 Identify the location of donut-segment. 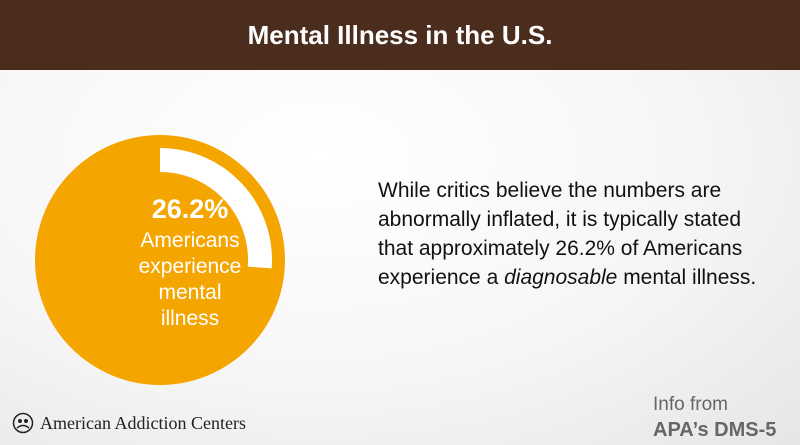
(216, 208).